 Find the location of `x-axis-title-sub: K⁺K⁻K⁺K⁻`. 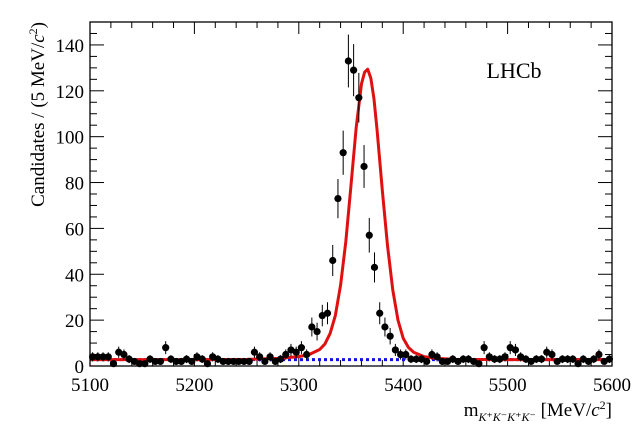

x-axis-title-sub: K⁺K⁻K⁺K⁻ is located at coordinates (506, 417).